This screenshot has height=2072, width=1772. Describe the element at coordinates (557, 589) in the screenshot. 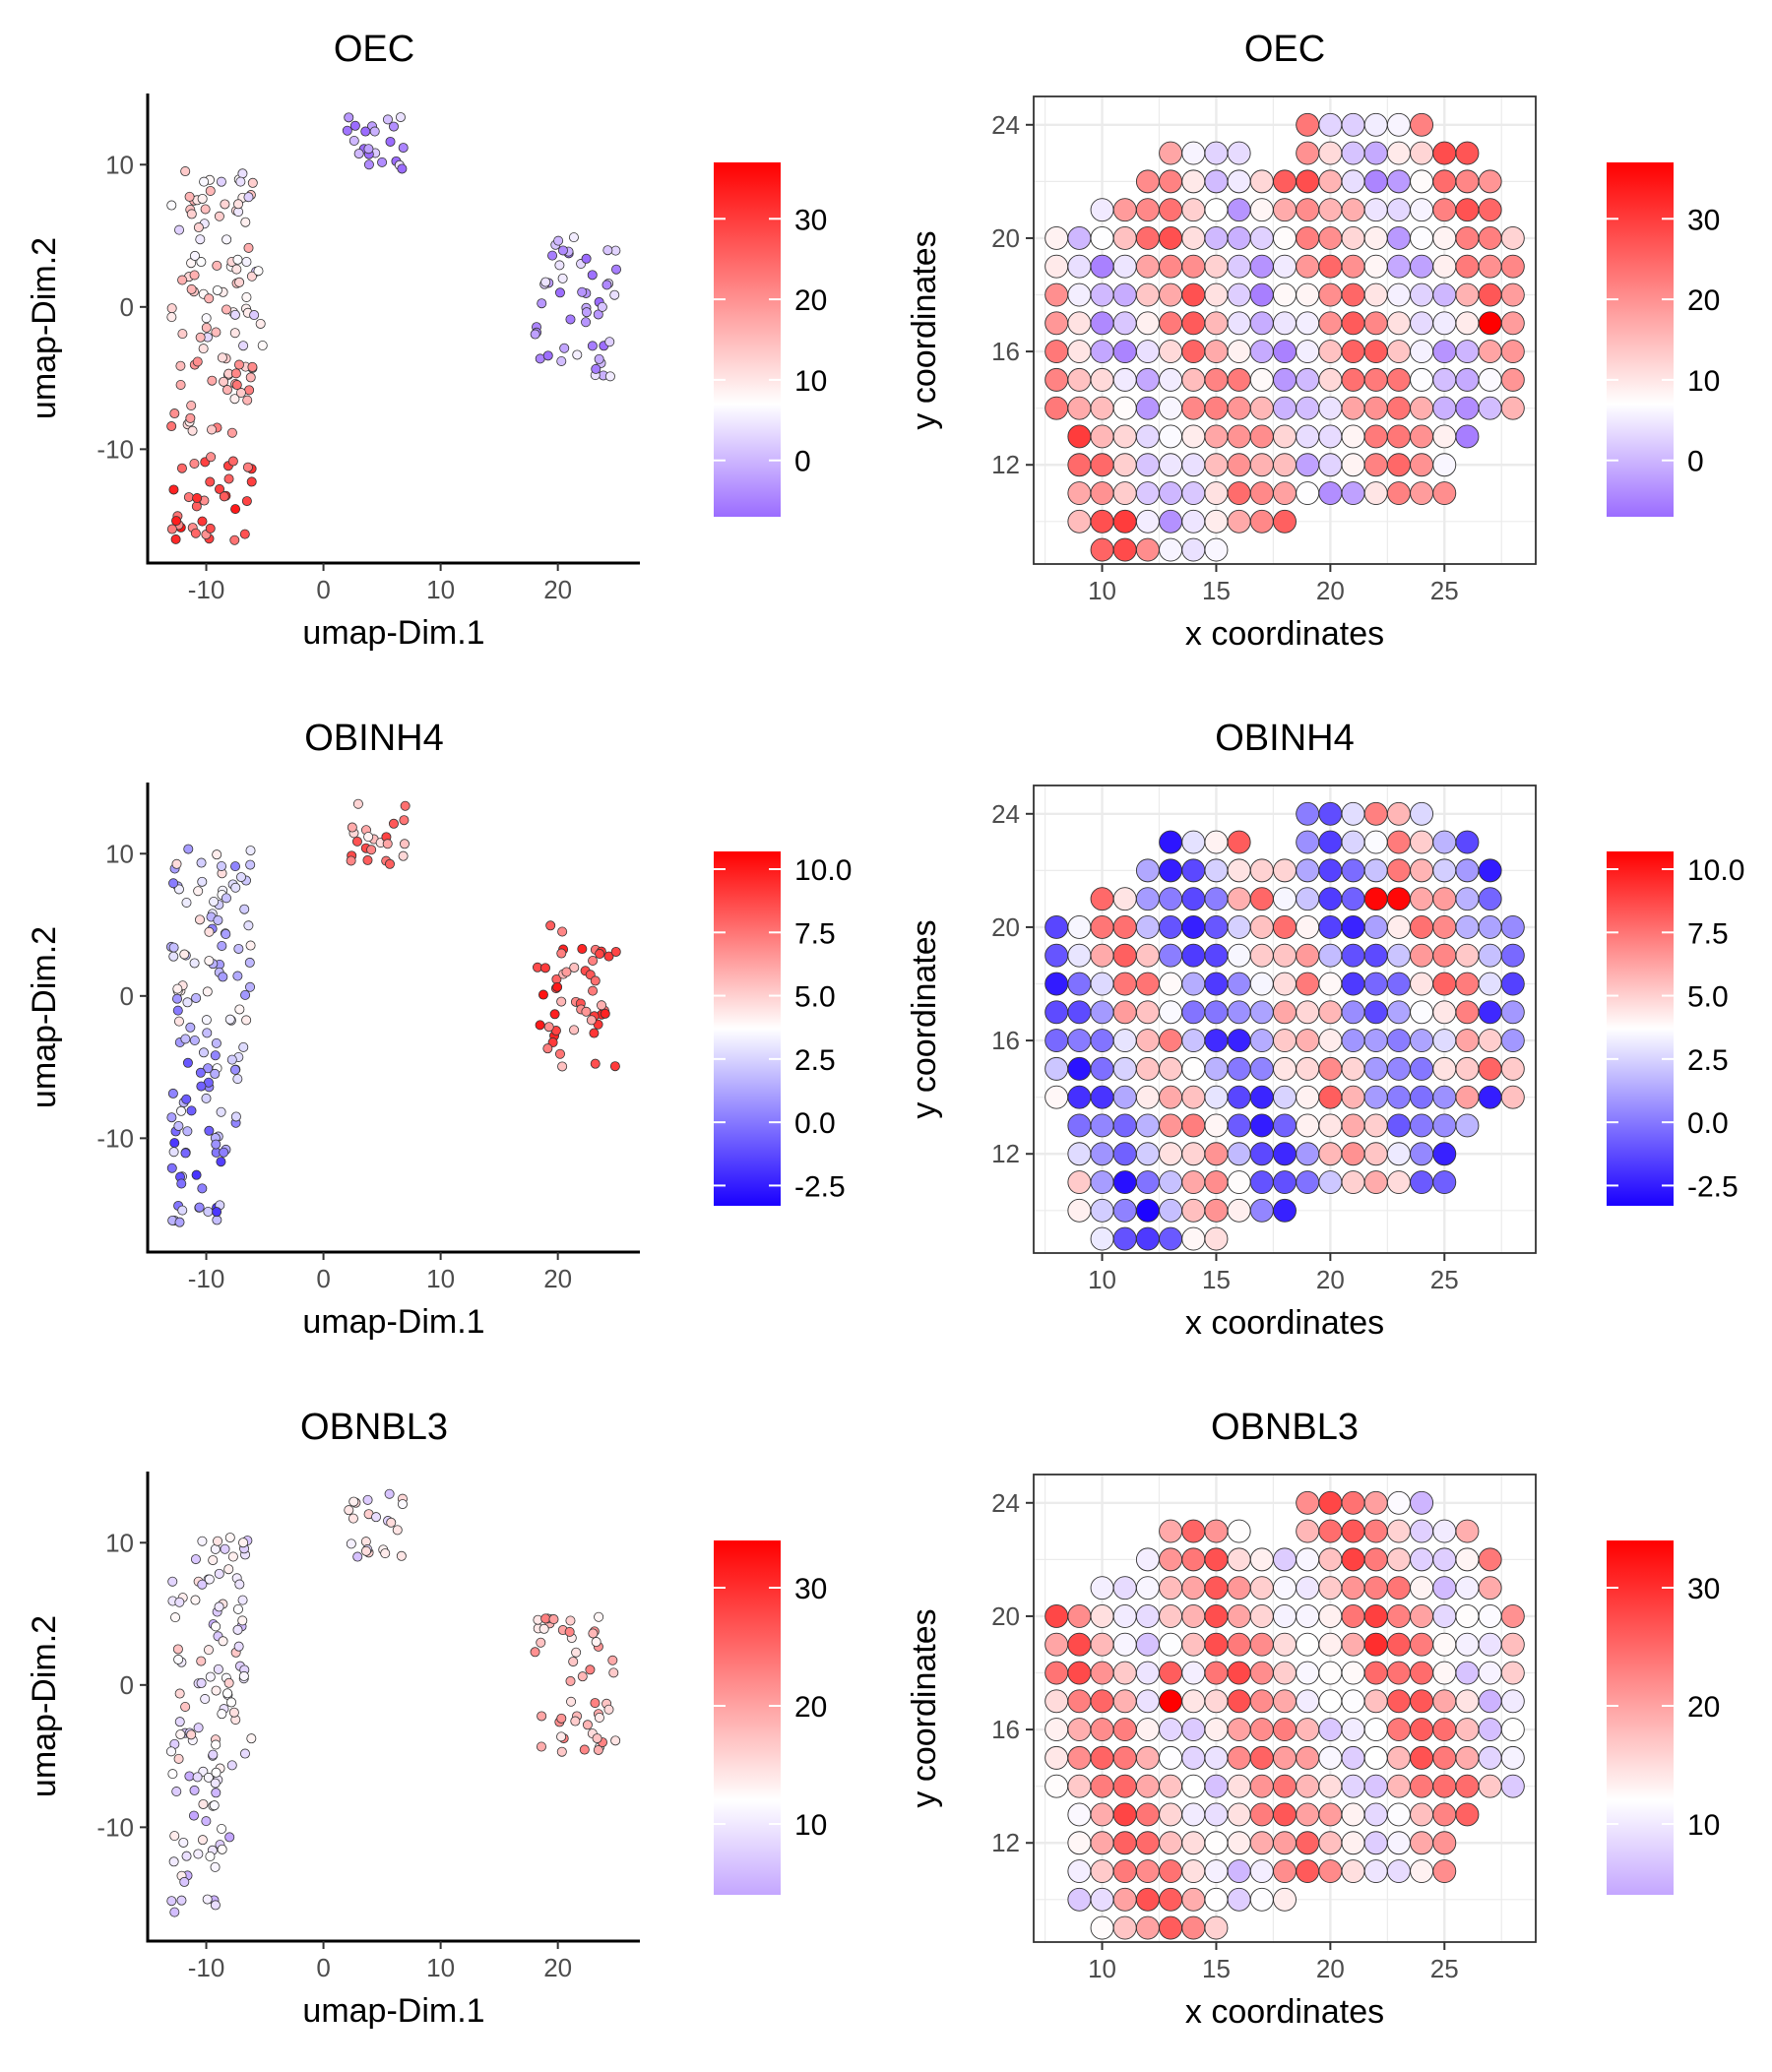

I see `x-tick-label: 20` at that location.